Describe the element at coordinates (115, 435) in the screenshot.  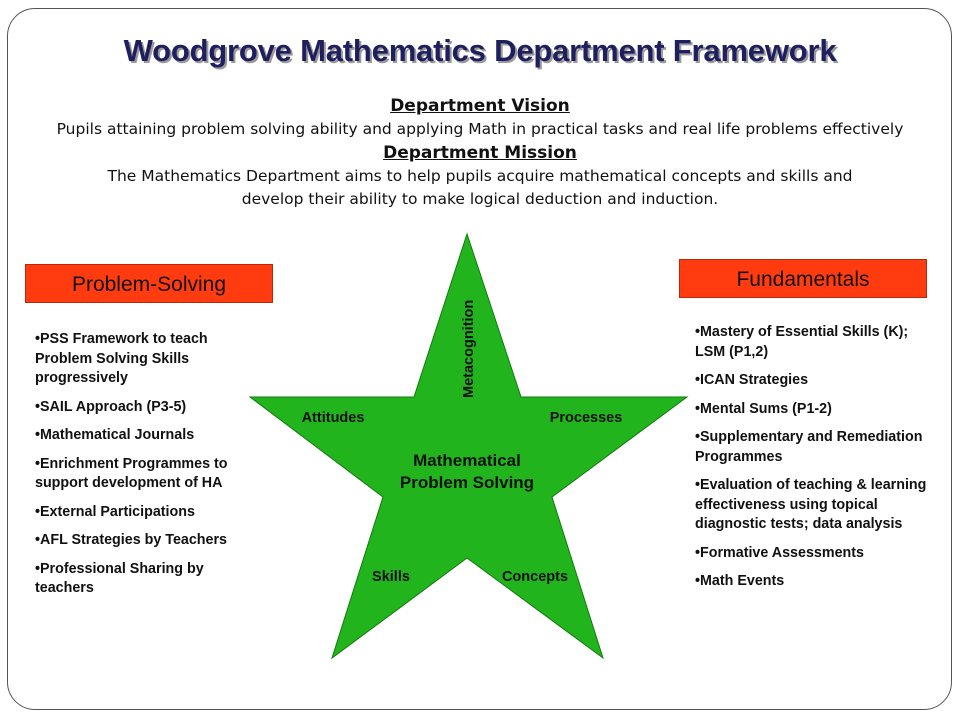
I see `list-item: •Mathematical Journals` at that location.